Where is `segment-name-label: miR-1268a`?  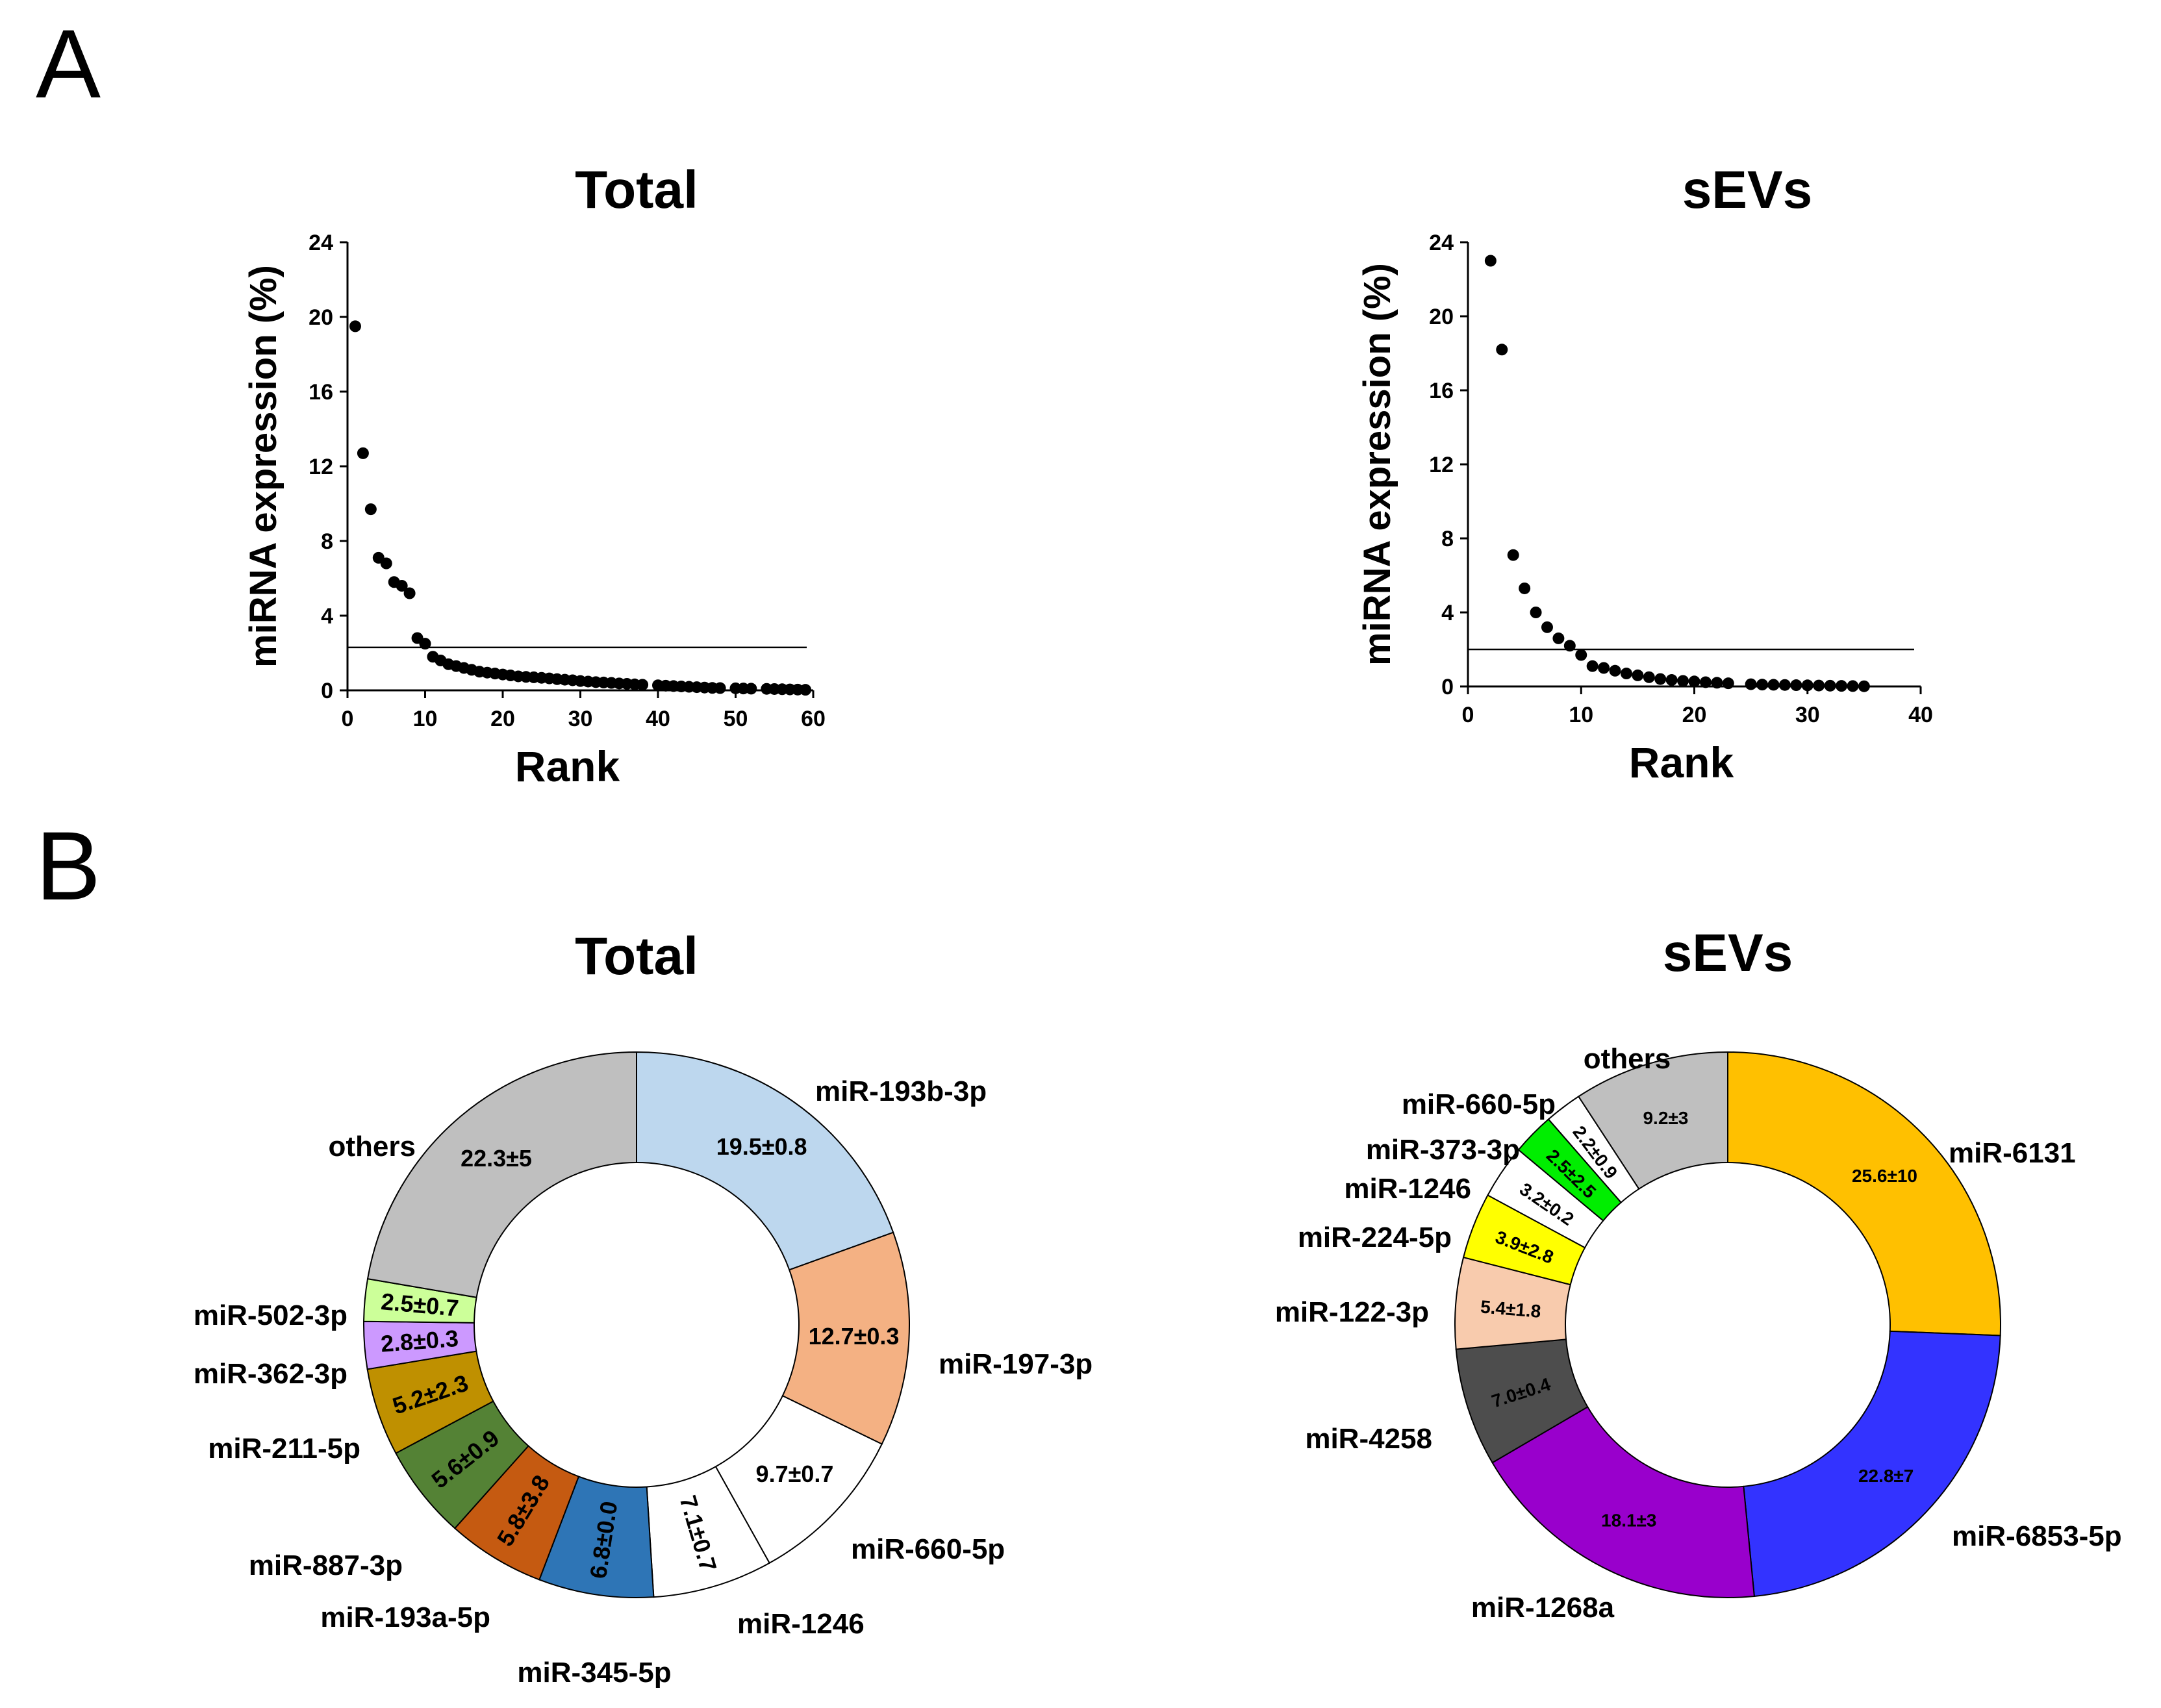
segment-name-label: miR-1268a is located at coordinates (1543, 1608).